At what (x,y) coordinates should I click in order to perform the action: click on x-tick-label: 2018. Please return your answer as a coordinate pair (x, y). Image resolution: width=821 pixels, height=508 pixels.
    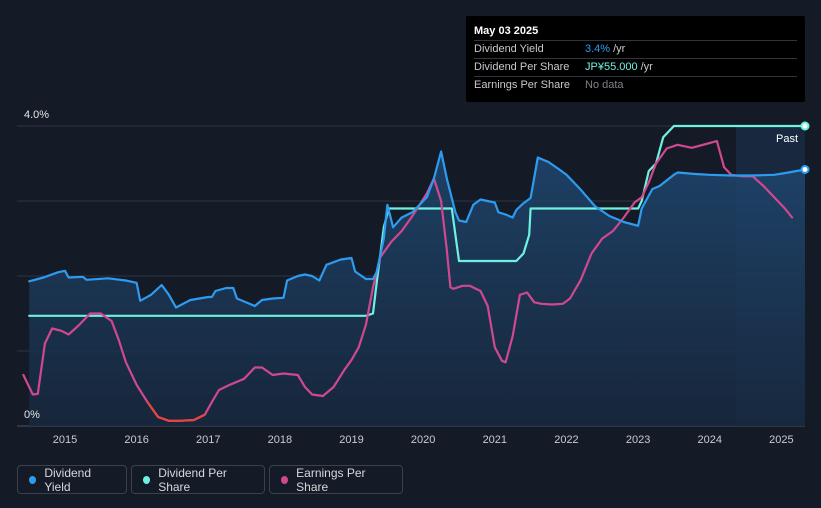
    Looking at the image, I should click on (280, 440).